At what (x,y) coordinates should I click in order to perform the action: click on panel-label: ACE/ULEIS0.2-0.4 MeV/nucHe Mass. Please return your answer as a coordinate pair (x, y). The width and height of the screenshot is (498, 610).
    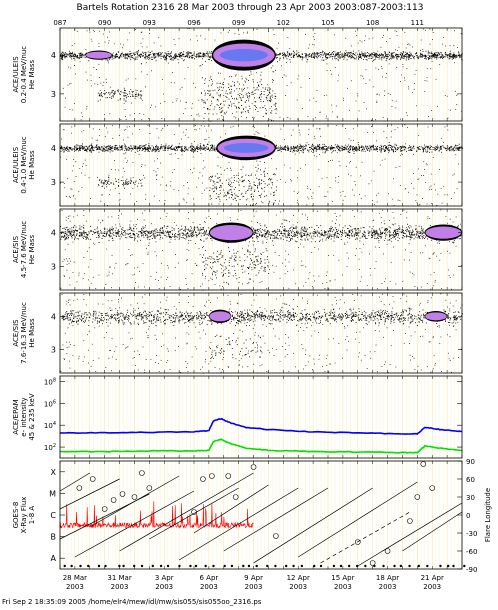
    Looking at the image, I should click on (24, 74).